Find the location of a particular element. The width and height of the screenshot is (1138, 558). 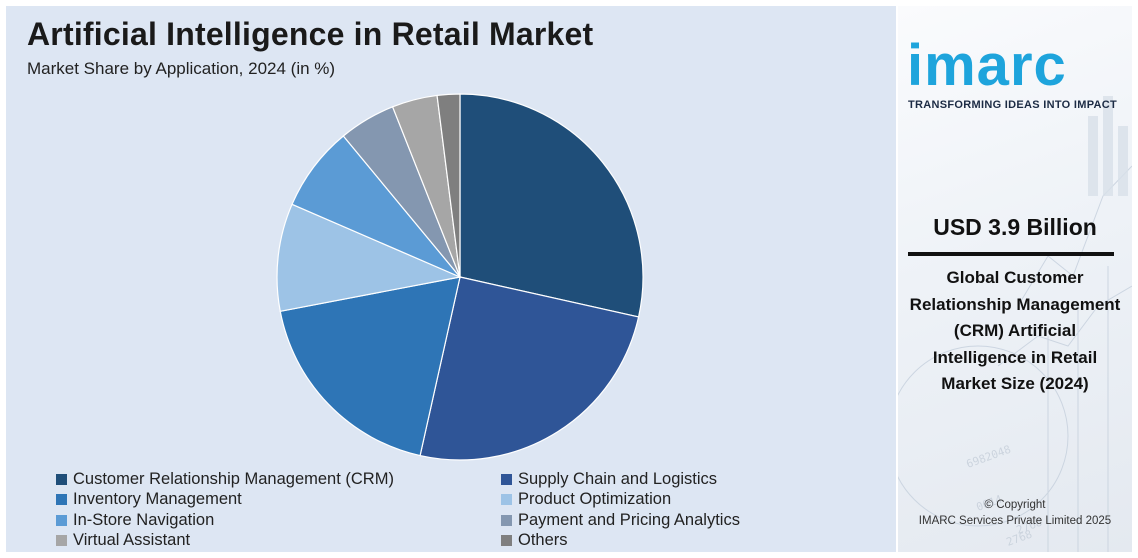

chart-subtitle: Market Share by Application, 2024 (in %) is located at coordinates (181, 68).